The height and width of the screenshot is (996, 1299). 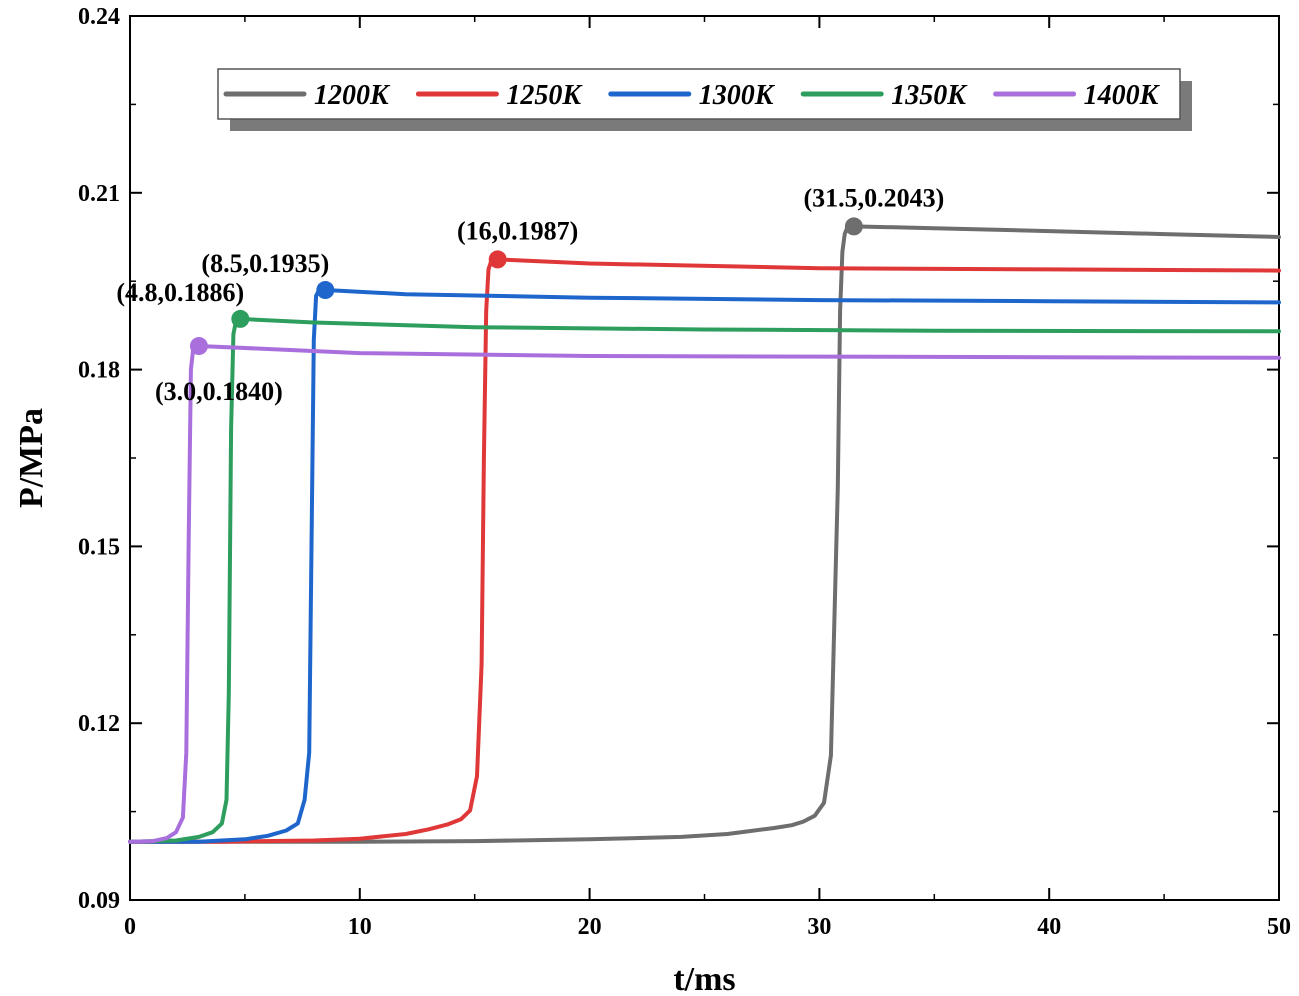 What do you see at coordinates (219, 391) in the screenshot?
I see `peak-label-1400K: (3.0,0.1840)` at bounding box center [219, 391].